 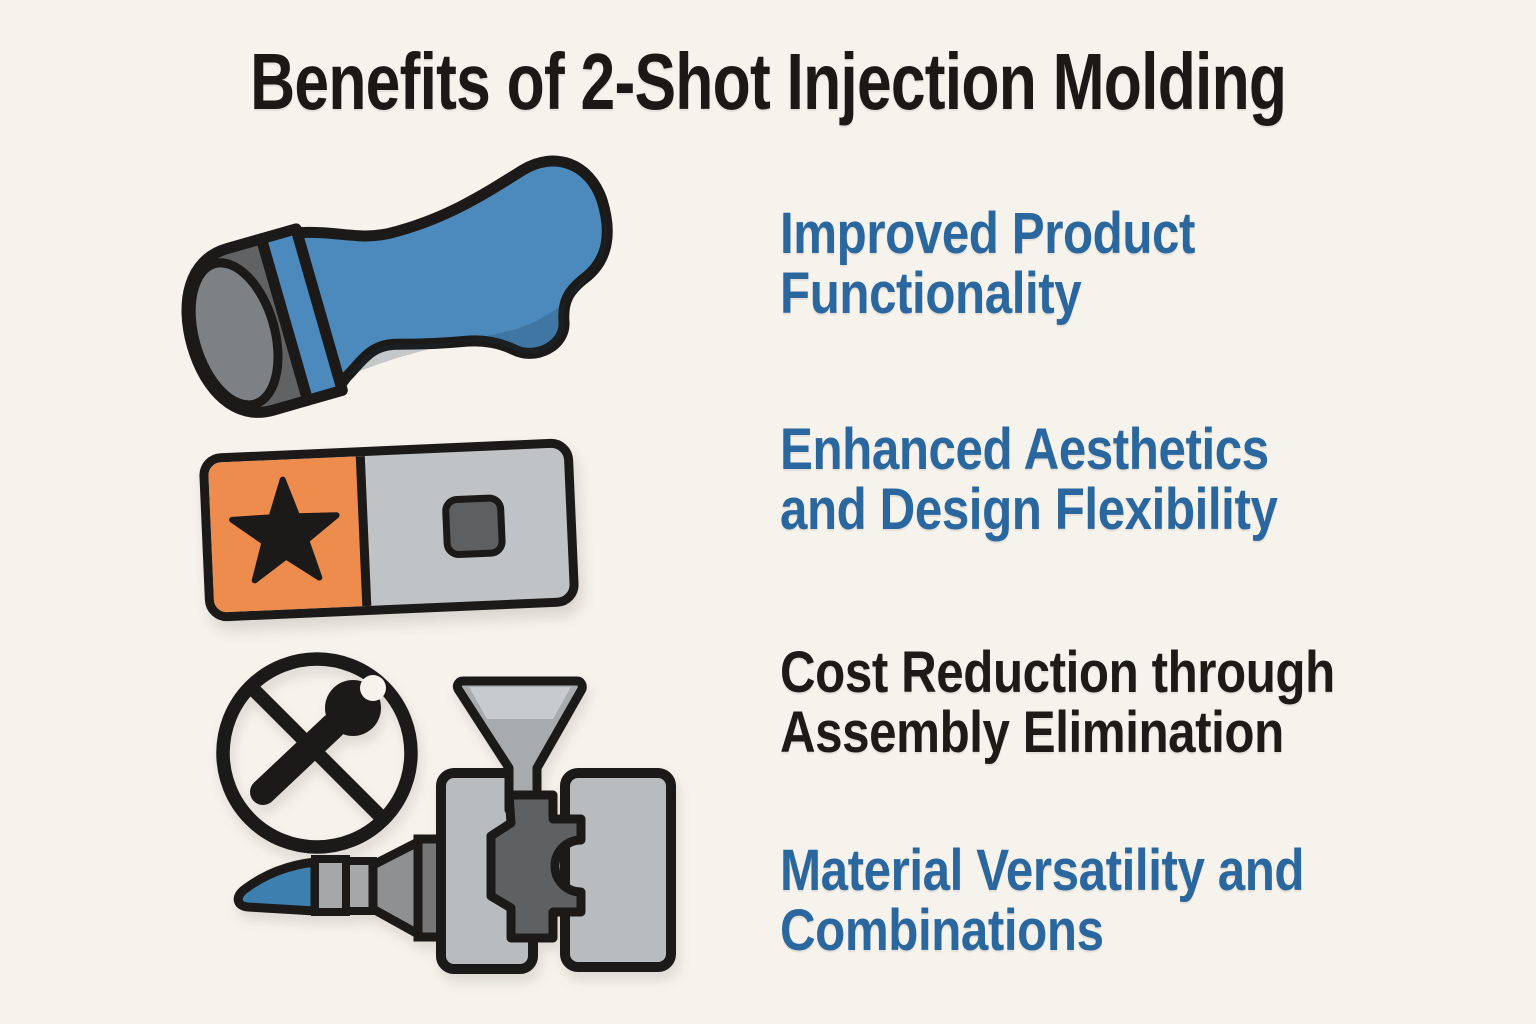 I want to click on molded-puzzle-part-shape, so click(x=536, y=866).